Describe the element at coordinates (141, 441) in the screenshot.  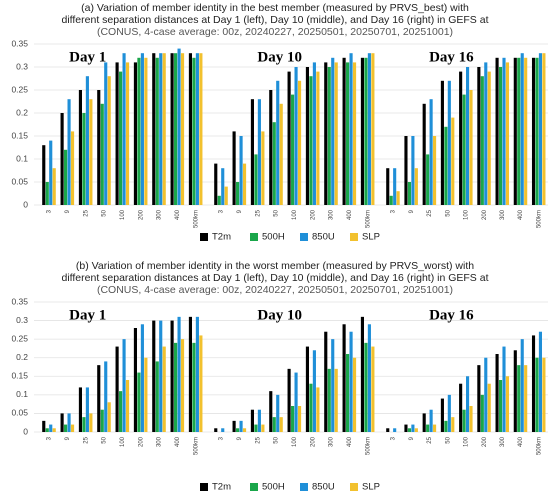
I see `x-tick-label: 200` at that location.